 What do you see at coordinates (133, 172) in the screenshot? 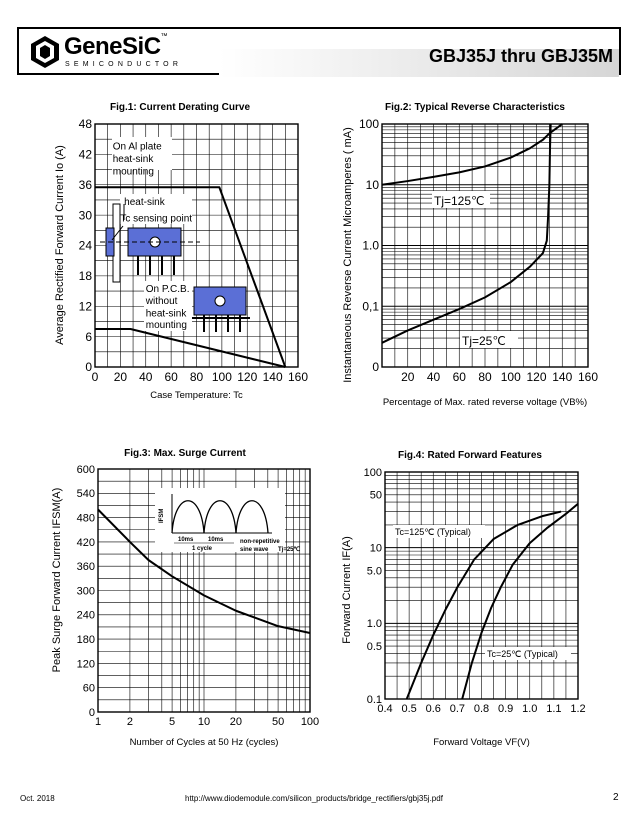
I see `annotation-label: mounting` at bounding box center [133, 172].